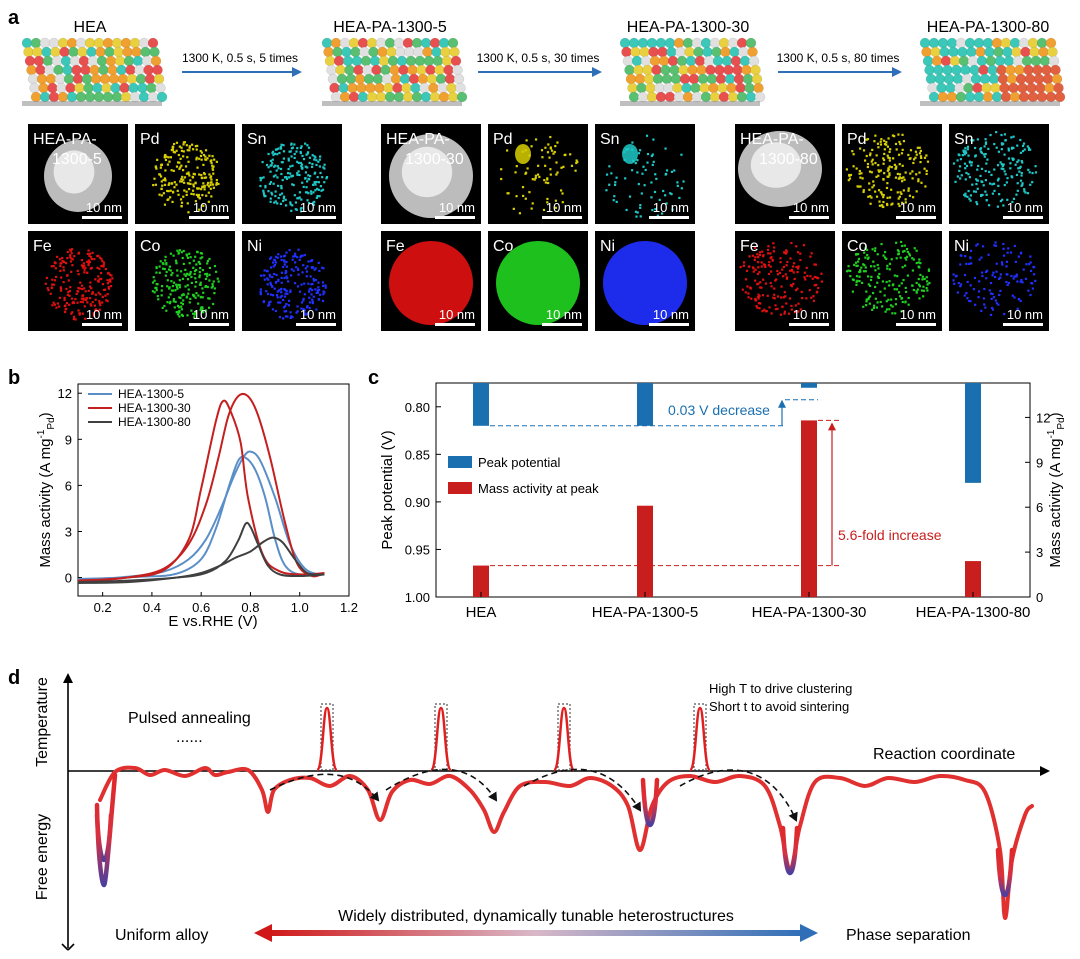 The image size is (1080, 959). Describe the element at coordinates (67, 149) in the screenshot. I see `map-label: HEA-PA-1300-5` at that location.